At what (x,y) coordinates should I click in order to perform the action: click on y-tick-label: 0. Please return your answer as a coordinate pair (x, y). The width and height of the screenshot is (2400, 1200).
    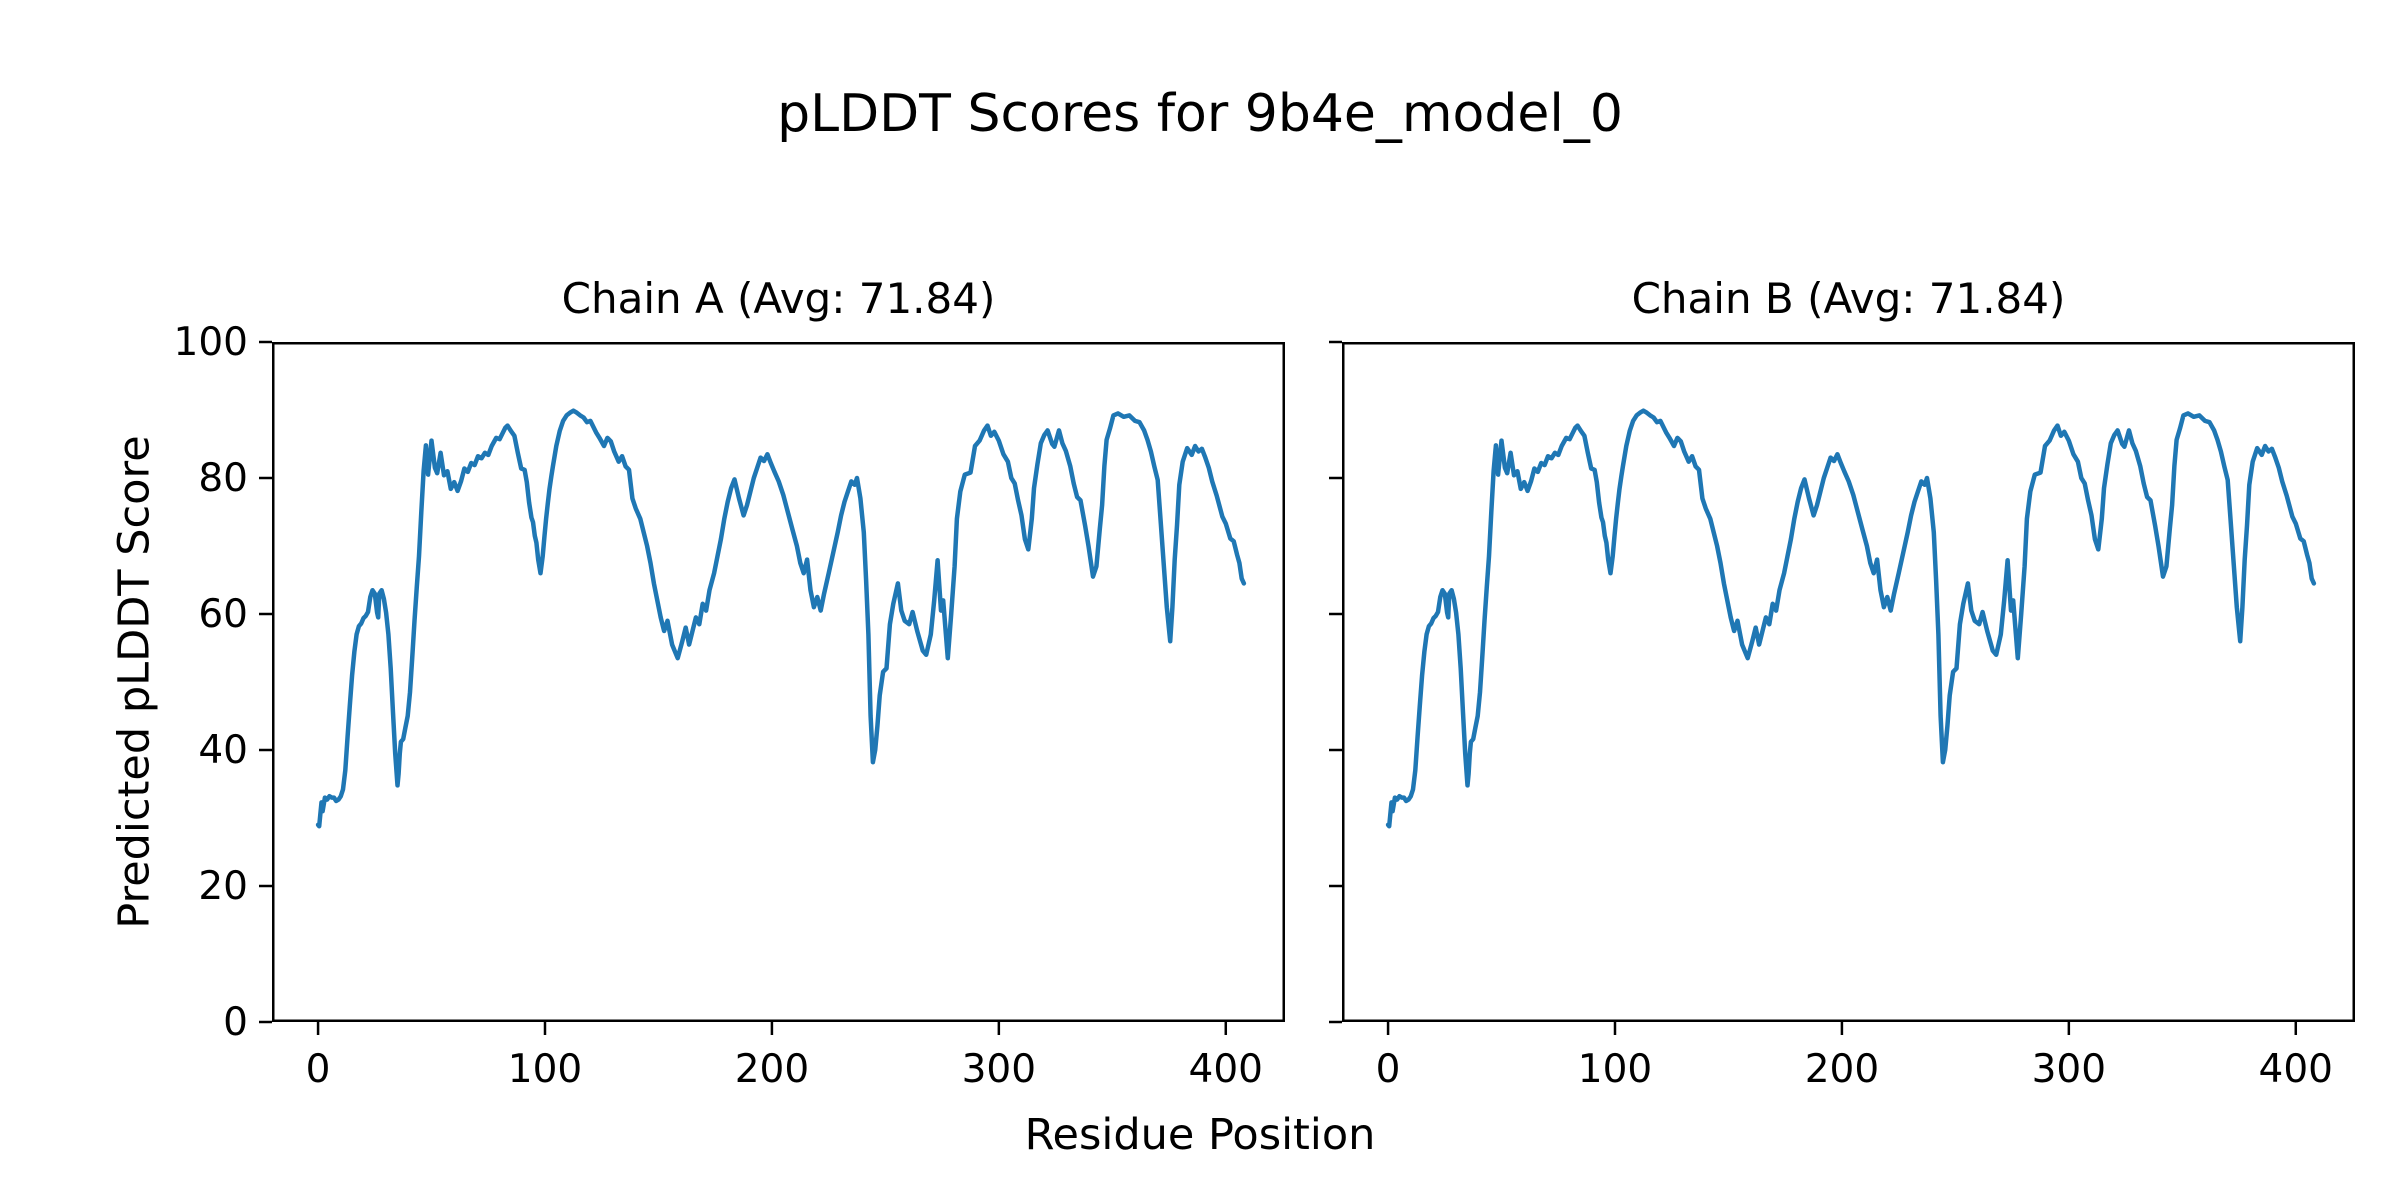
    Looking at the image, I should click on (235, 1022).